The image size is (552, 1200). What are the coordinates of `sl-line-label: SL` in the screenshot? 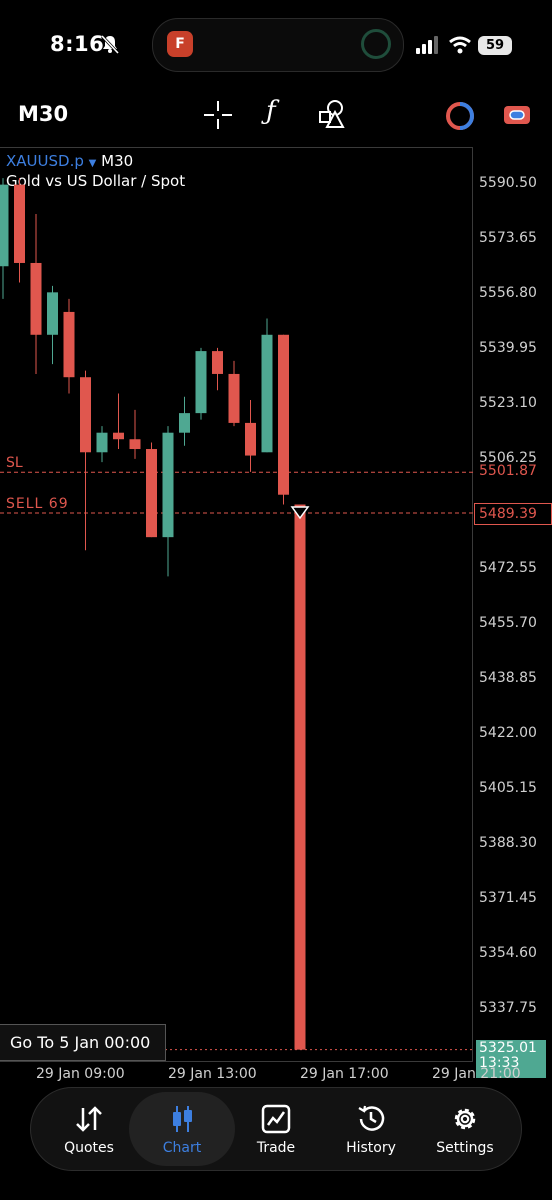 It's located at (14, 463).